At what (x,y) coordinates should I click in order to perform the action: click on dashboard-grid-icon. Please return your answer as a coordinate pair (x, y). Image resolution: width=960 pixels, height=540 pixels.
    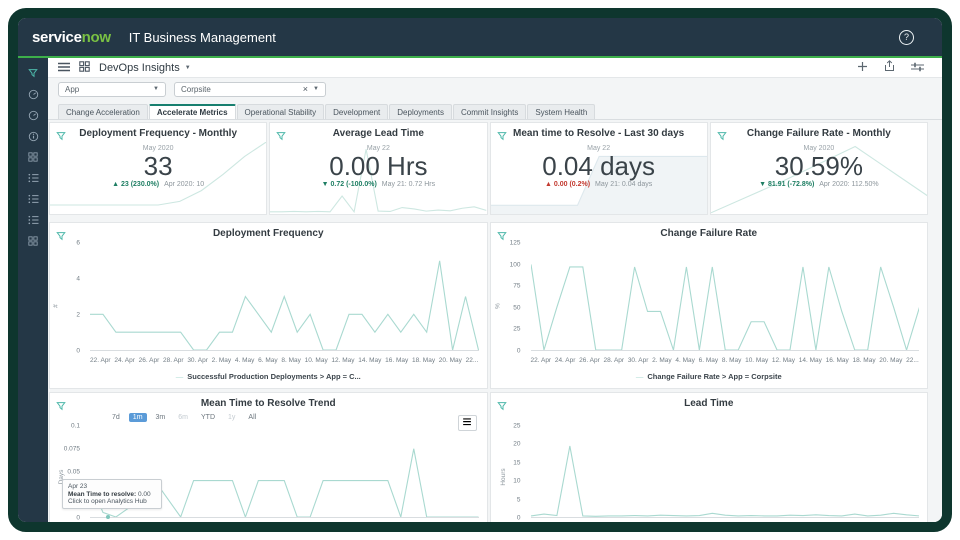
    Looking at the image, I should click on (84, 68).